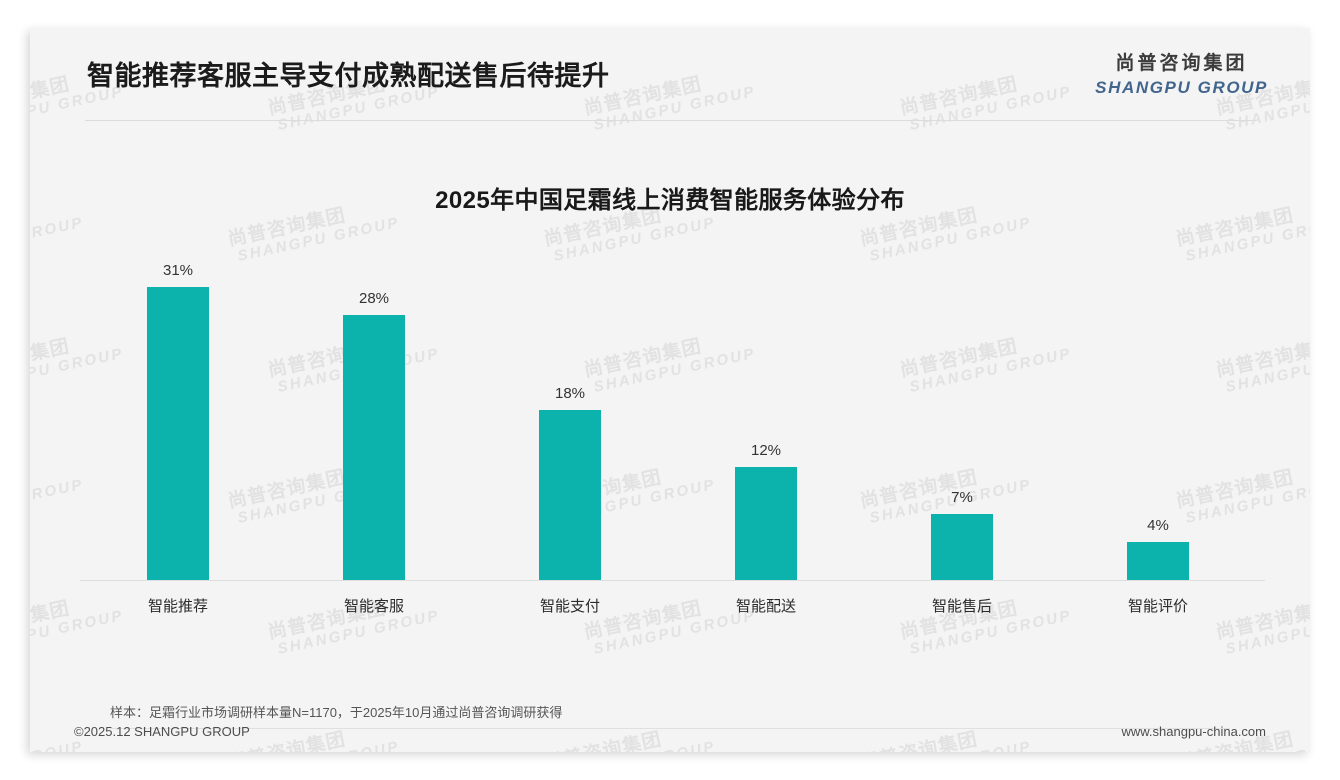  I want to click on bar-group: 12% 智能配送, so click(766, 432).